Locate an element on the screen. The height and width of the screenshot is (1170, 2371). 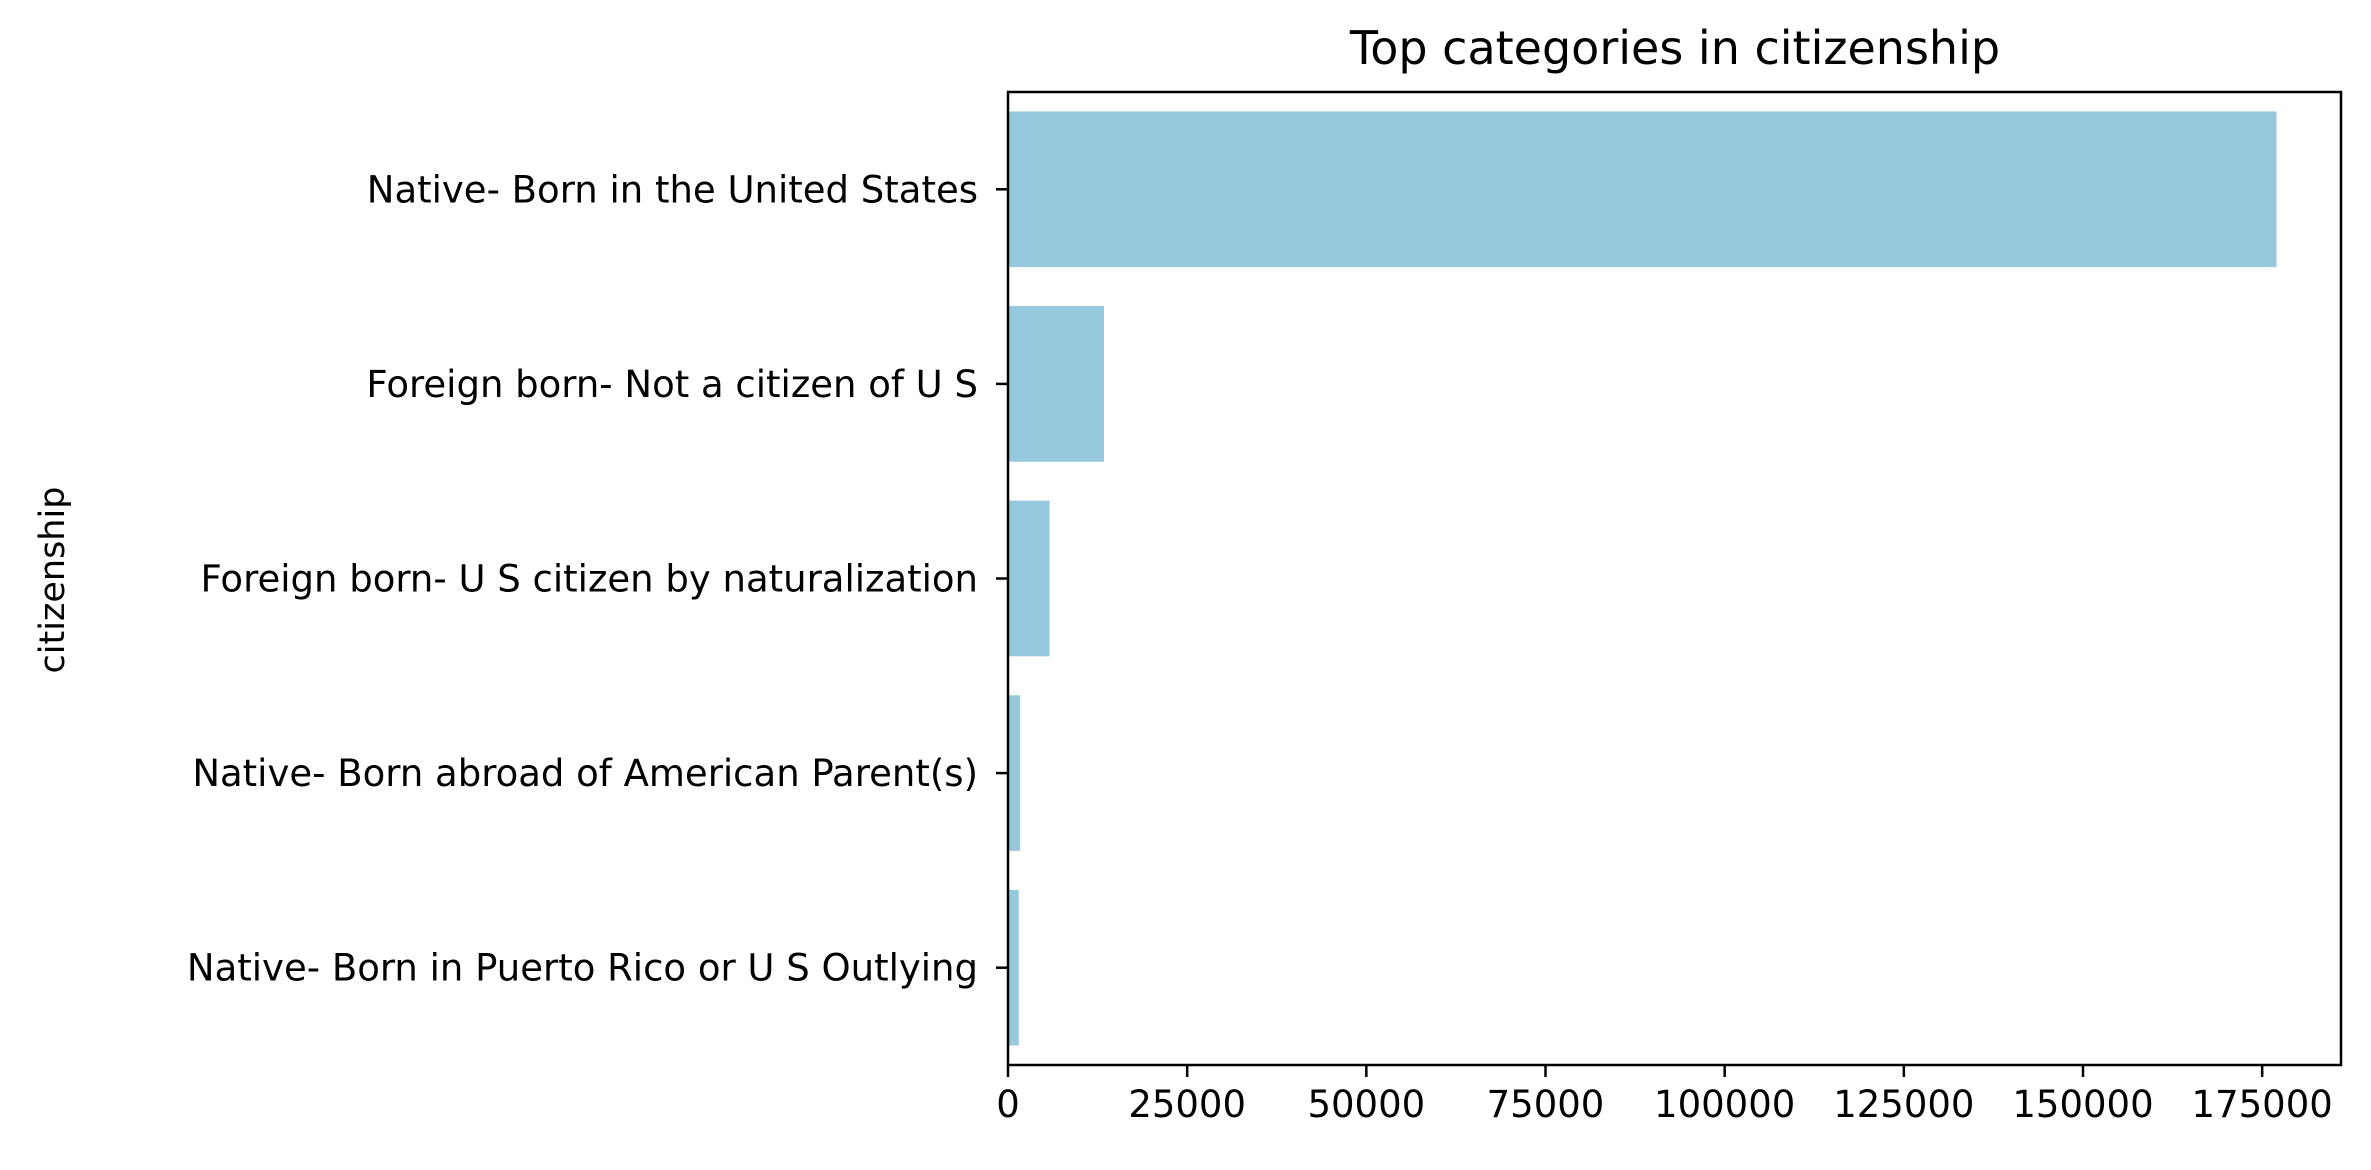
x-tick-label: 50000 is located at coordinates (1366, 1104).